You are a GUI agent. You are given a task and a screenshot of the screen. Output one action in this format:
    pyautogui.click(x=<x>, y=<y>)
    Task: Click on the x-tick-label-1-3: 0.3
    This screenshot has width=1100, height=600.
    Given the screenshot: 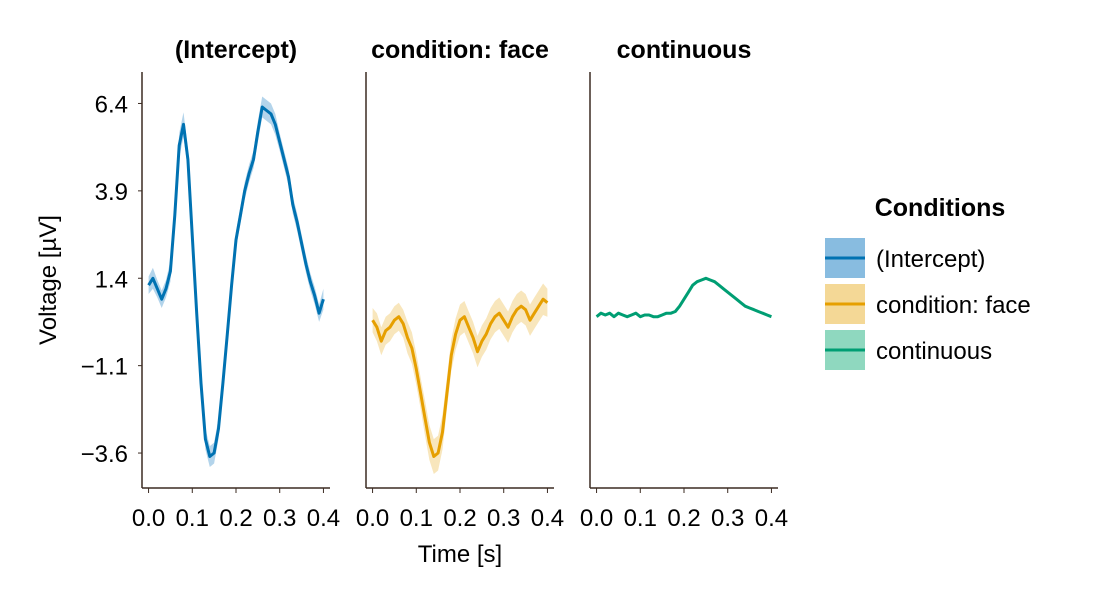 What is the action you would take?
    pyautogui.click(x=503, y=518)
    